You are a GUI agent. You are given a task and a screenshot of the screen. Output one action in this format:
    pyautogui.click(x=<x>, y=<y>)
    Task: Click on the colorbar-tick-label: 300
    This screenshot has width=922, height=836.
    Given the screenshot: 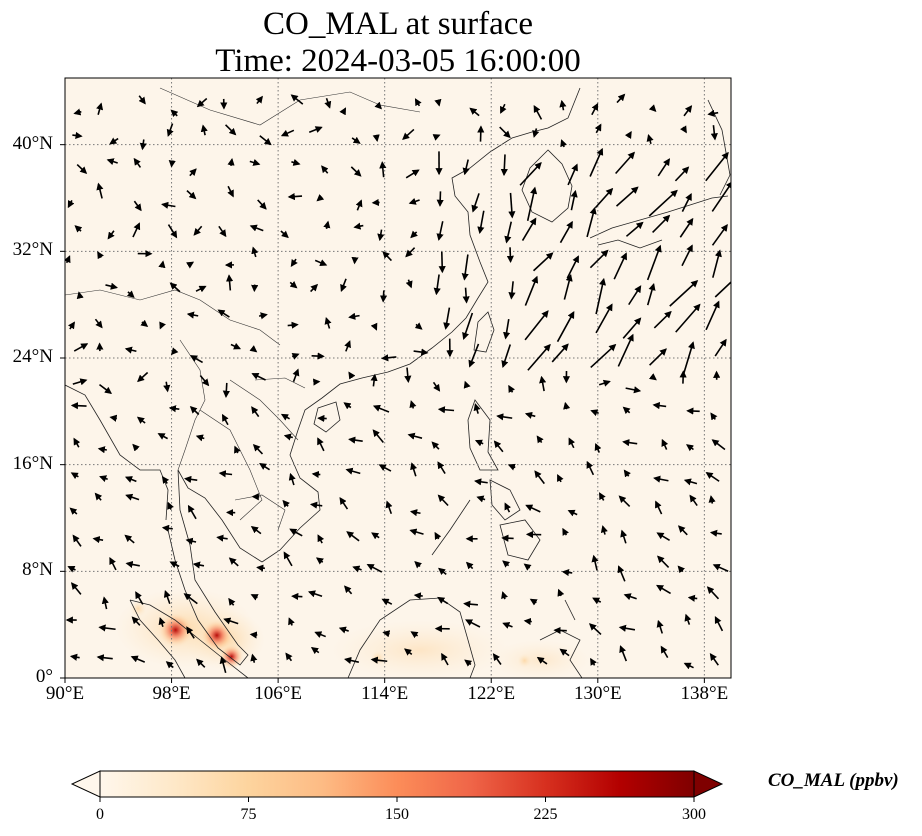 What is the action you would take?
    pyautogui.click(x=694, y=814)
    